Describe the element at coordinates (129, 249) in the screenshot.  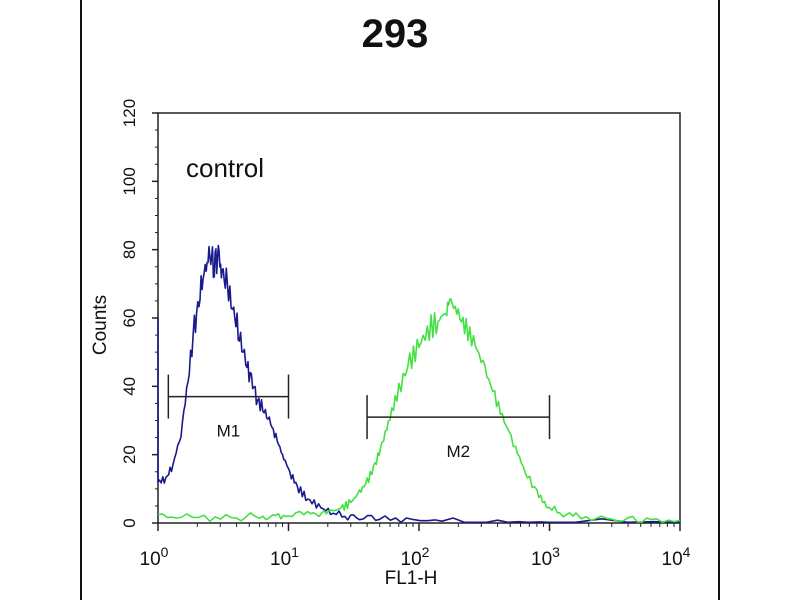
I see `y-tick-label-80: 80` at that location.